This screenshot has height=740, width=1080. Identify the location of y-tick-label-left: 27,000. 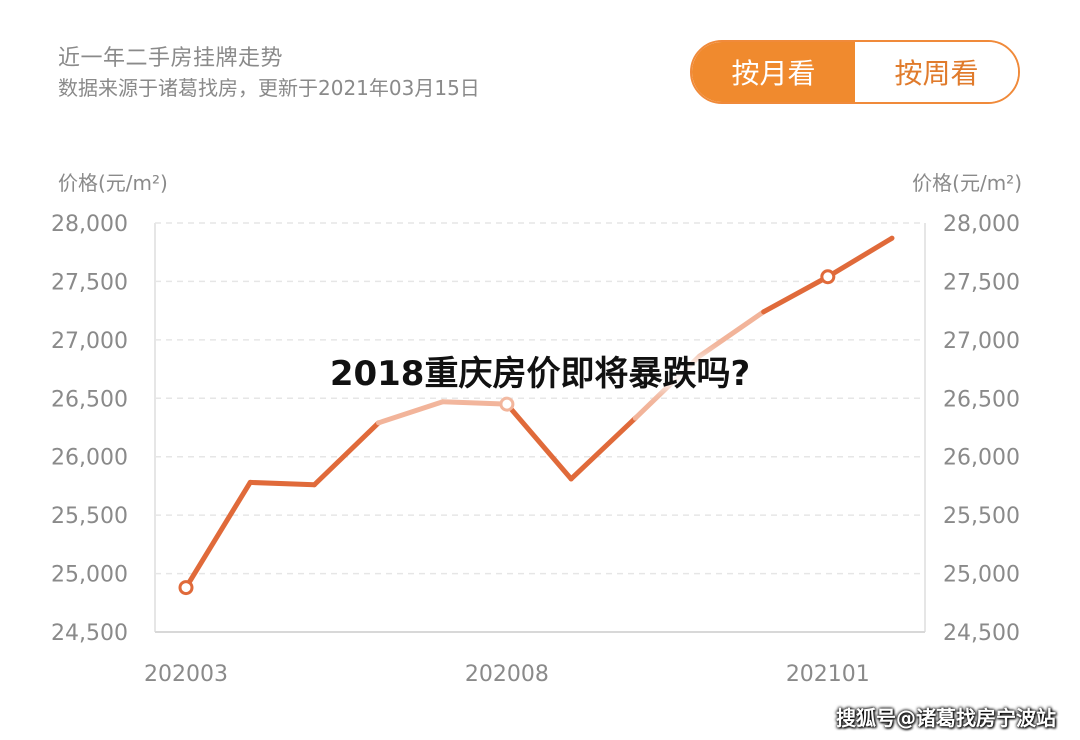
(89, 341).